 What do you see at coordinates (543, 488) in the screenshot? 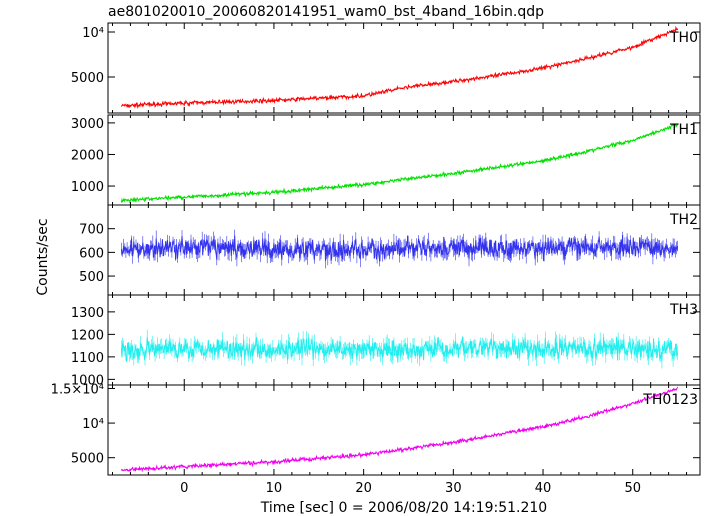
I see `x-tick-label: 40` at bounding box center [543, 488].